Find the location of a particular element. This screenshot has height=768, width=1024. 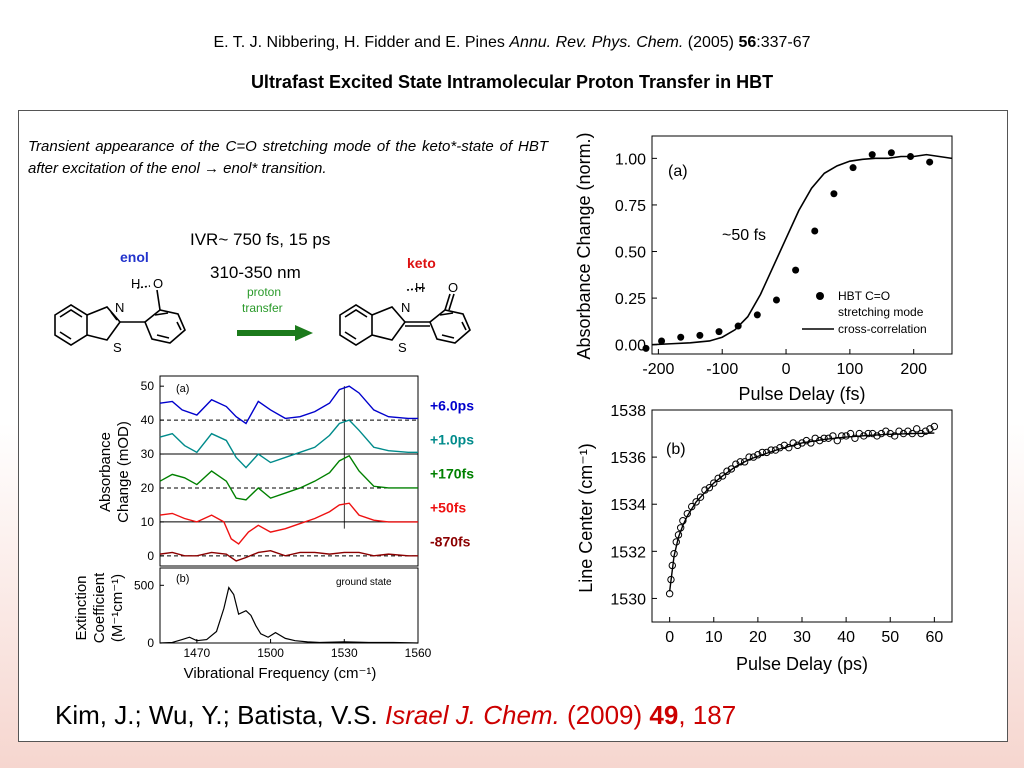

enol-atom-s: S is located at coordinates (117, 347).